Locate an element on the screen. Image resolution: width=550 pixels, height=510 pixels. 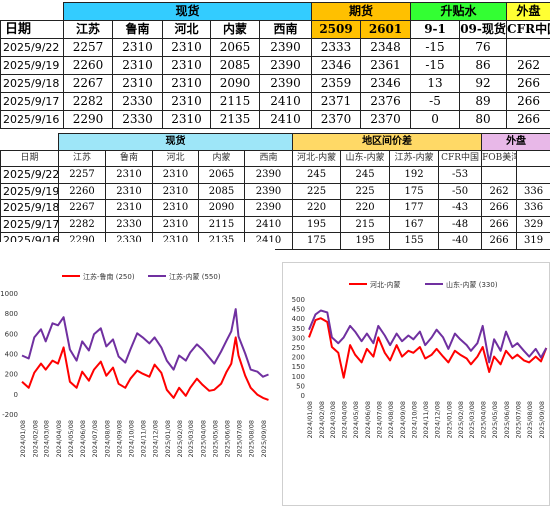
chart0-x-tick-label: 2024/04/08 is located at coordinates (59, 438).